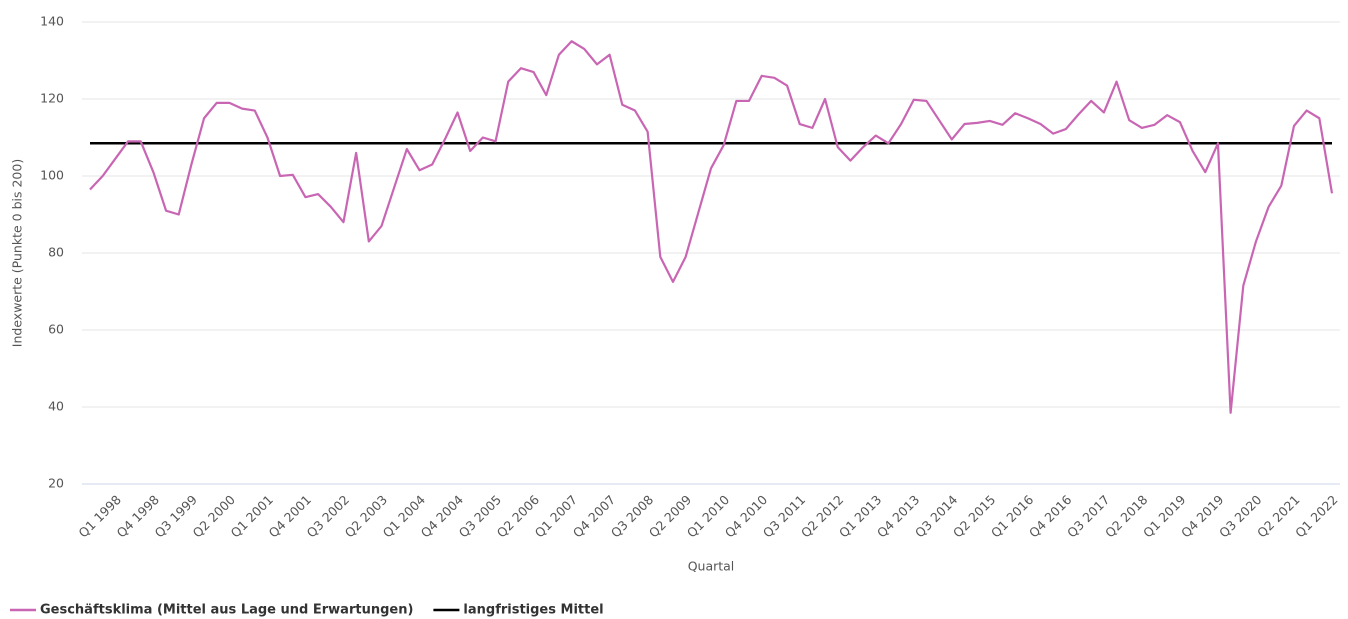 The width and height of the screenshot is (1348, 619). What do you see at coordinates (17, 253) in the screenshot?
I see `y-axis-title: Indexwerte (Punkte 0 bis 200)` at bounding box center [17, 253].